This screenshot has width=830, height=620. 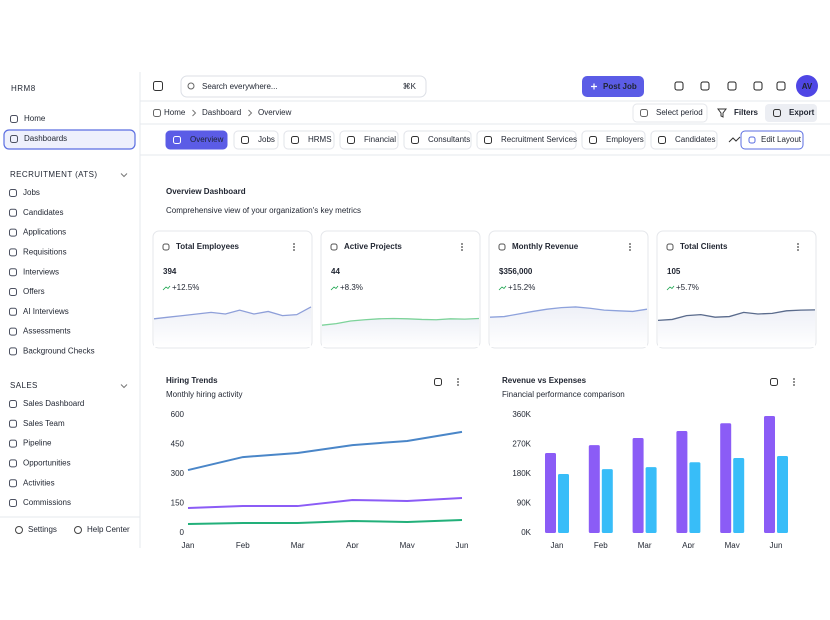 What do you see at coordinates (47, 331) in the screenshot?
I see `nav-item: Assessments` at bounding box center [47, 331].